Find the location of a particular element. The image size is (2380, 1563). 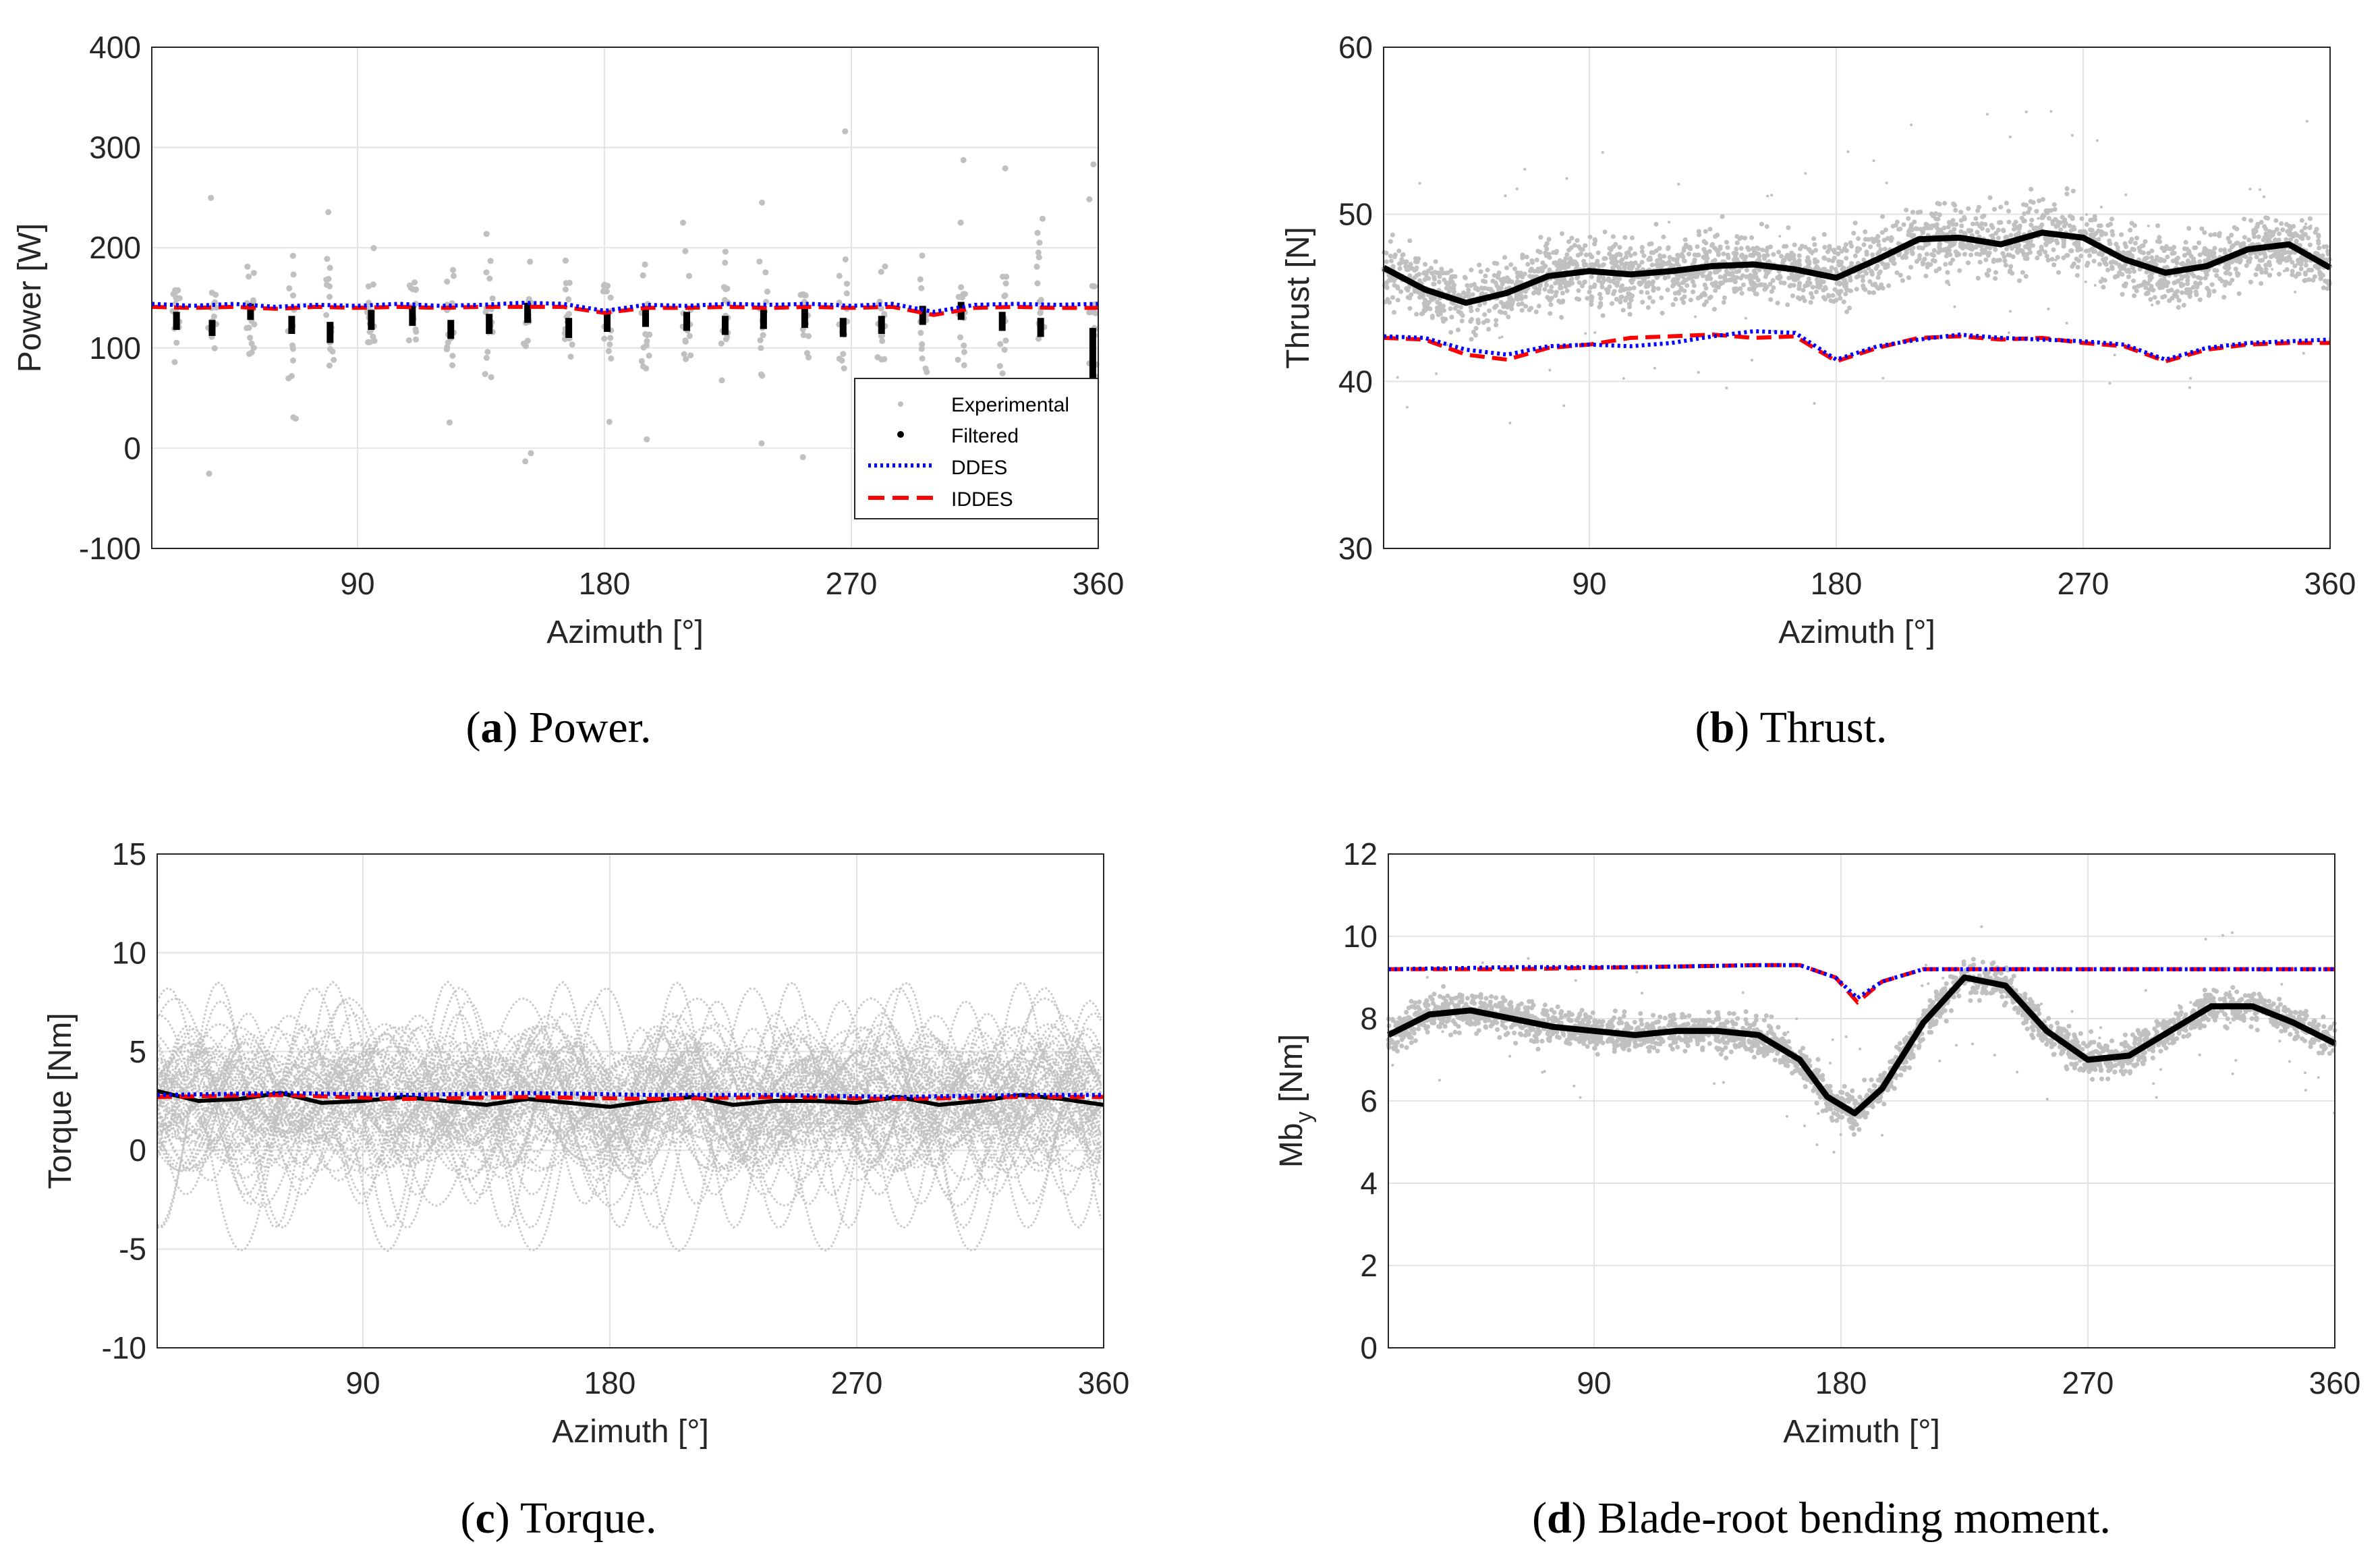

filtered-series-c is located at coordinates (630, 1099).